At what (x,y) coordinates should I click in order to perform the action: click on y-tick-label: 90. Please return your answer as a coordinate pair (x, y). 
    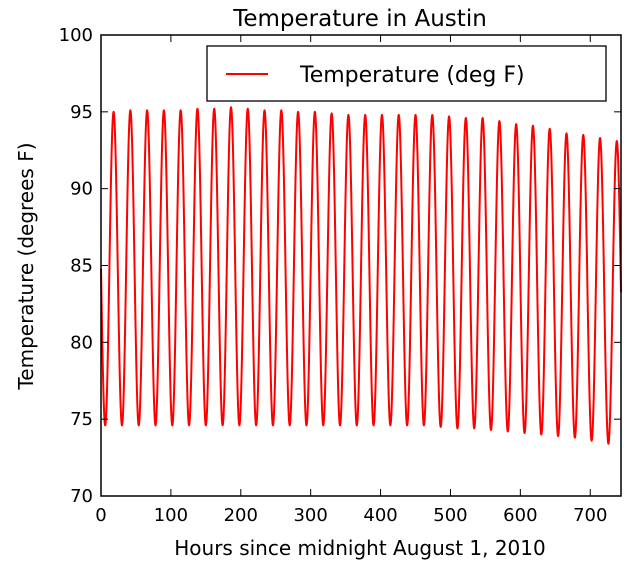
    Looking at the image, I should click on (81, 189).